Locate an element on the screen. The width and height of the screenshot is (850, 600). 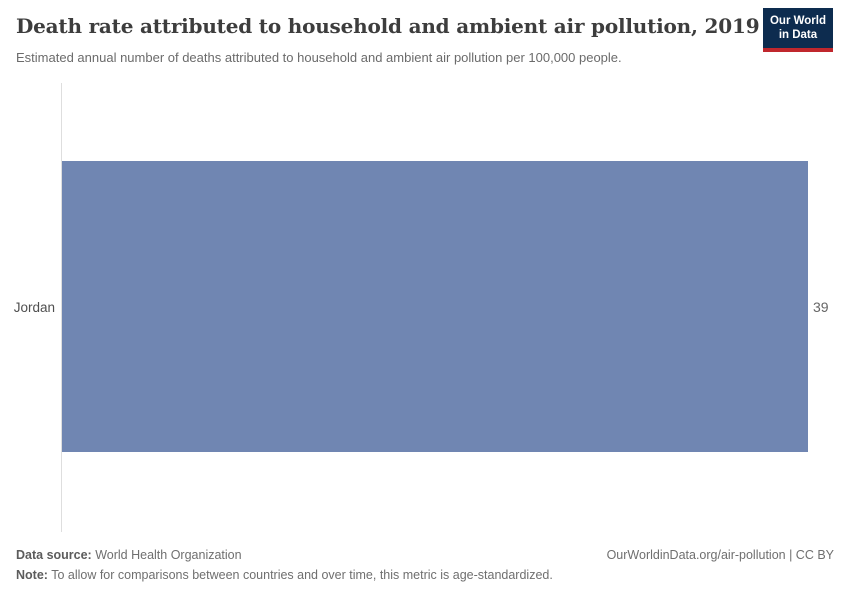
owid-logo: Our World in Data is located at coordinates (797, 30).